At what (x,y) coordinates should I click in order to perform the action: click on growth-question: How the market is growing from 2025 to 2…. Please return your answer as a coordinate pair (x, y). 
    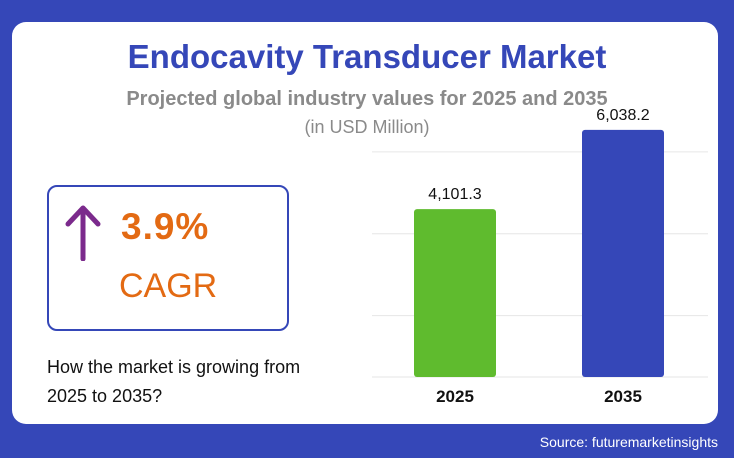
    Looking at the image, I should click on (174, 381).